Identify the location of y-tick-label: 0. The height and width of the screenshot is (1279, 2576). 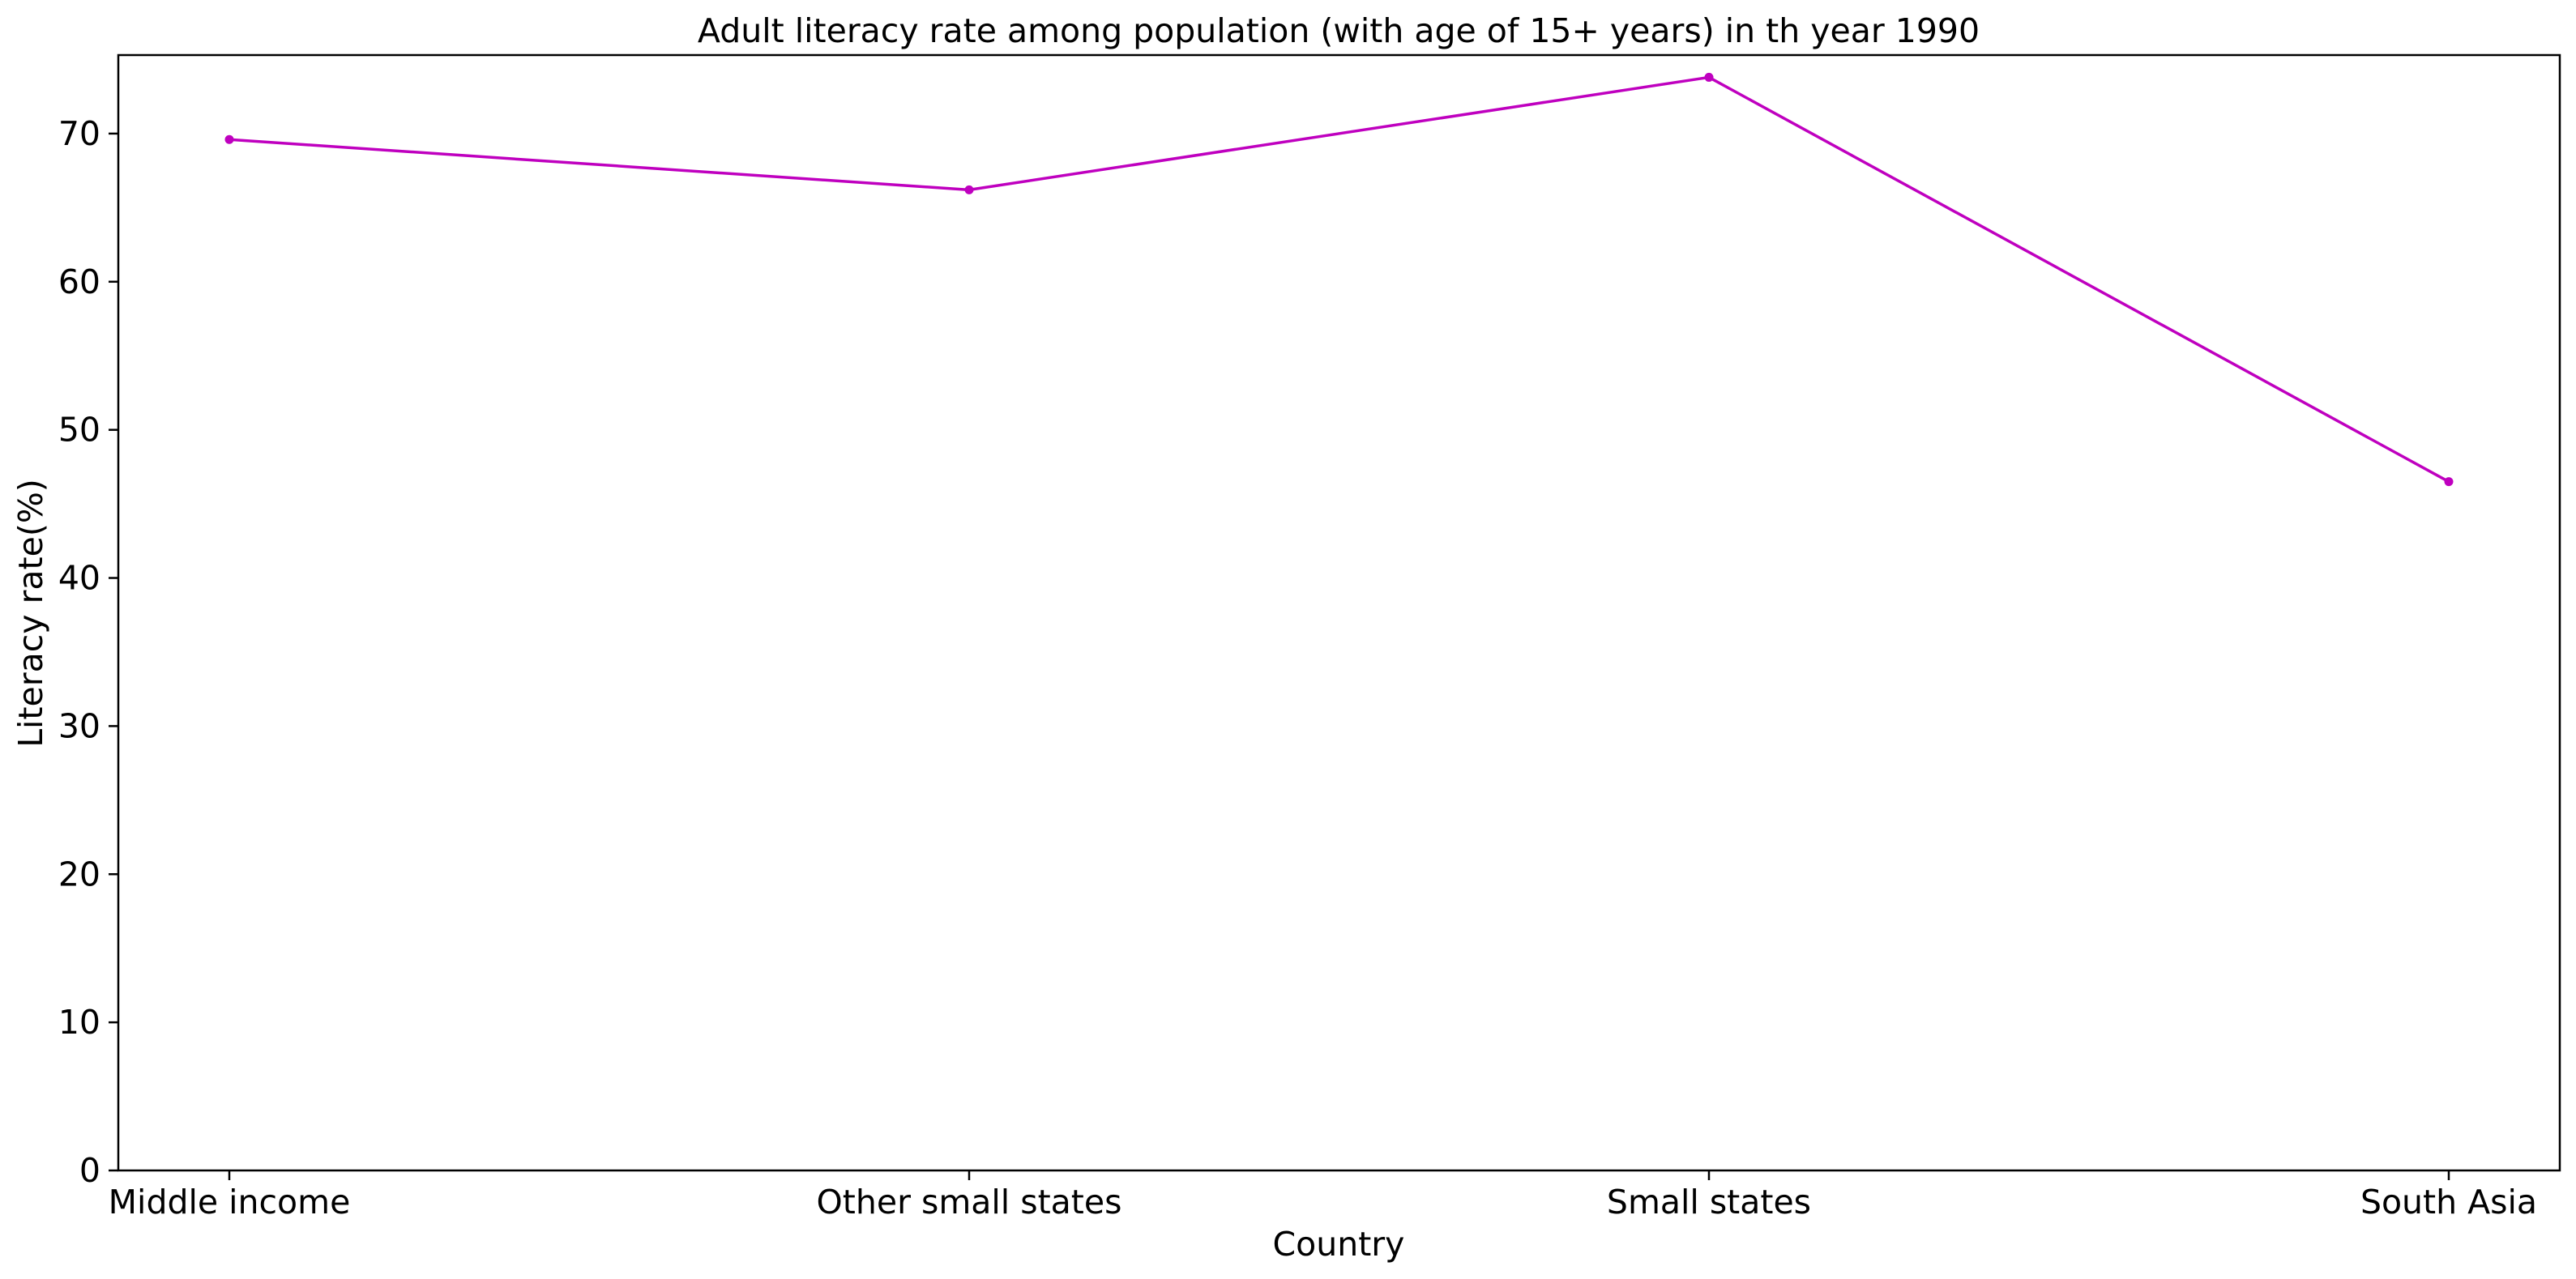
(89, 1170).